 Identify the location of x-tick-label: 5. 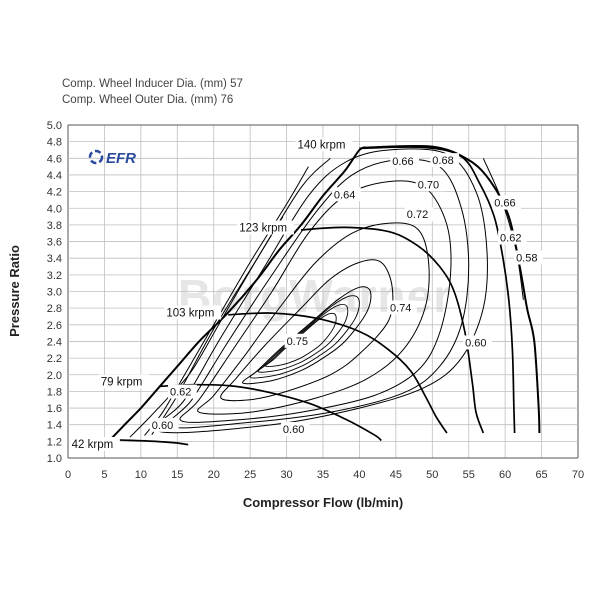
(104, 475).